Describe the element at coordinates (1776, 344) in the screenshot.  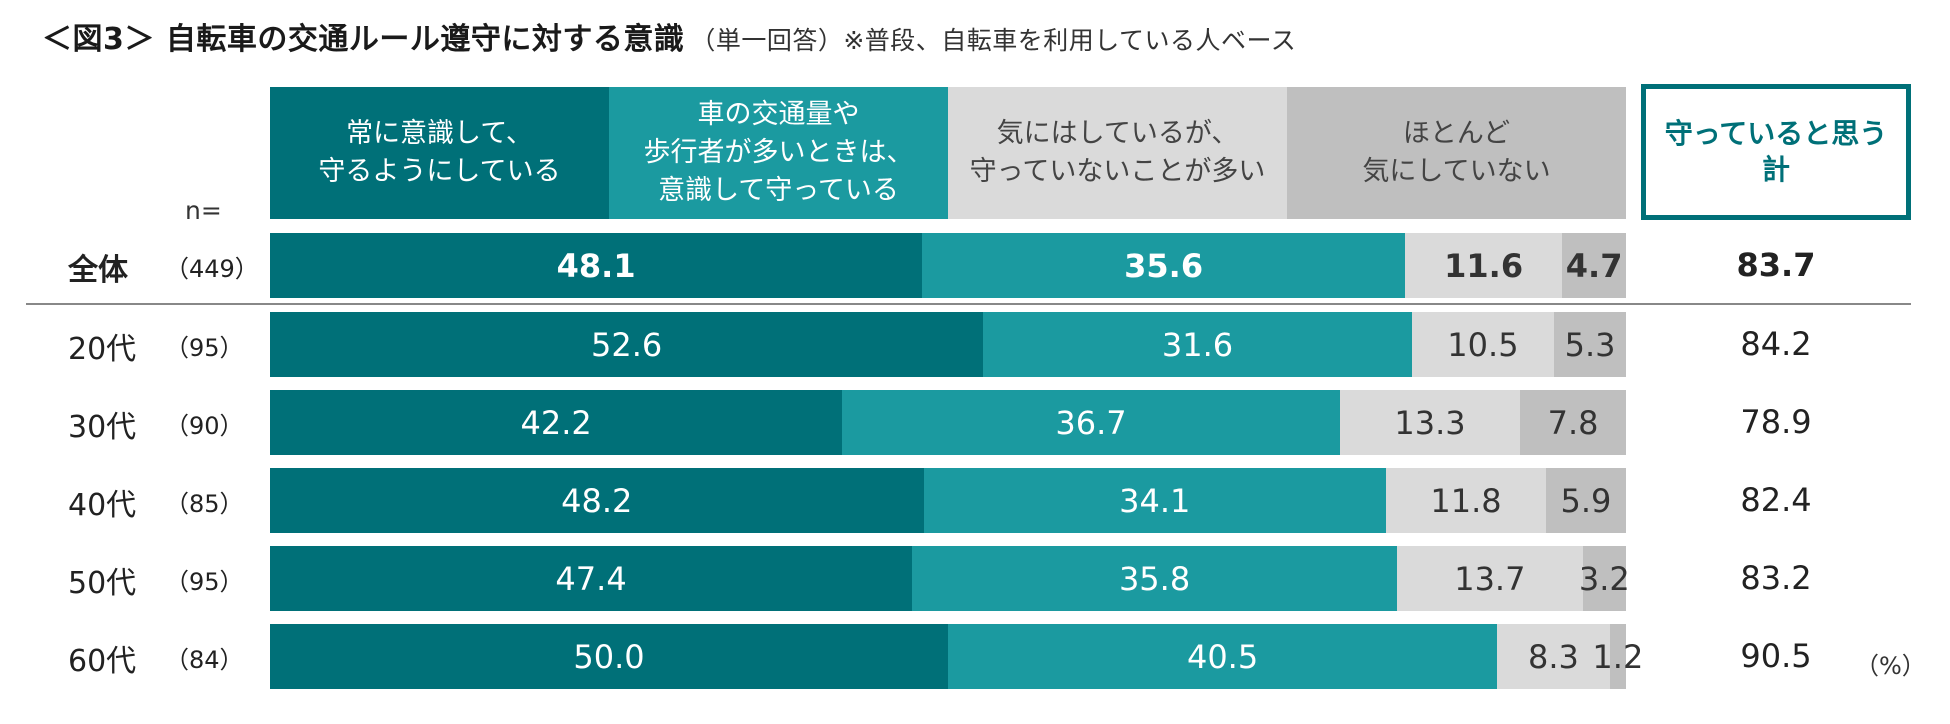
I see `total-value: 84.2` at that location.